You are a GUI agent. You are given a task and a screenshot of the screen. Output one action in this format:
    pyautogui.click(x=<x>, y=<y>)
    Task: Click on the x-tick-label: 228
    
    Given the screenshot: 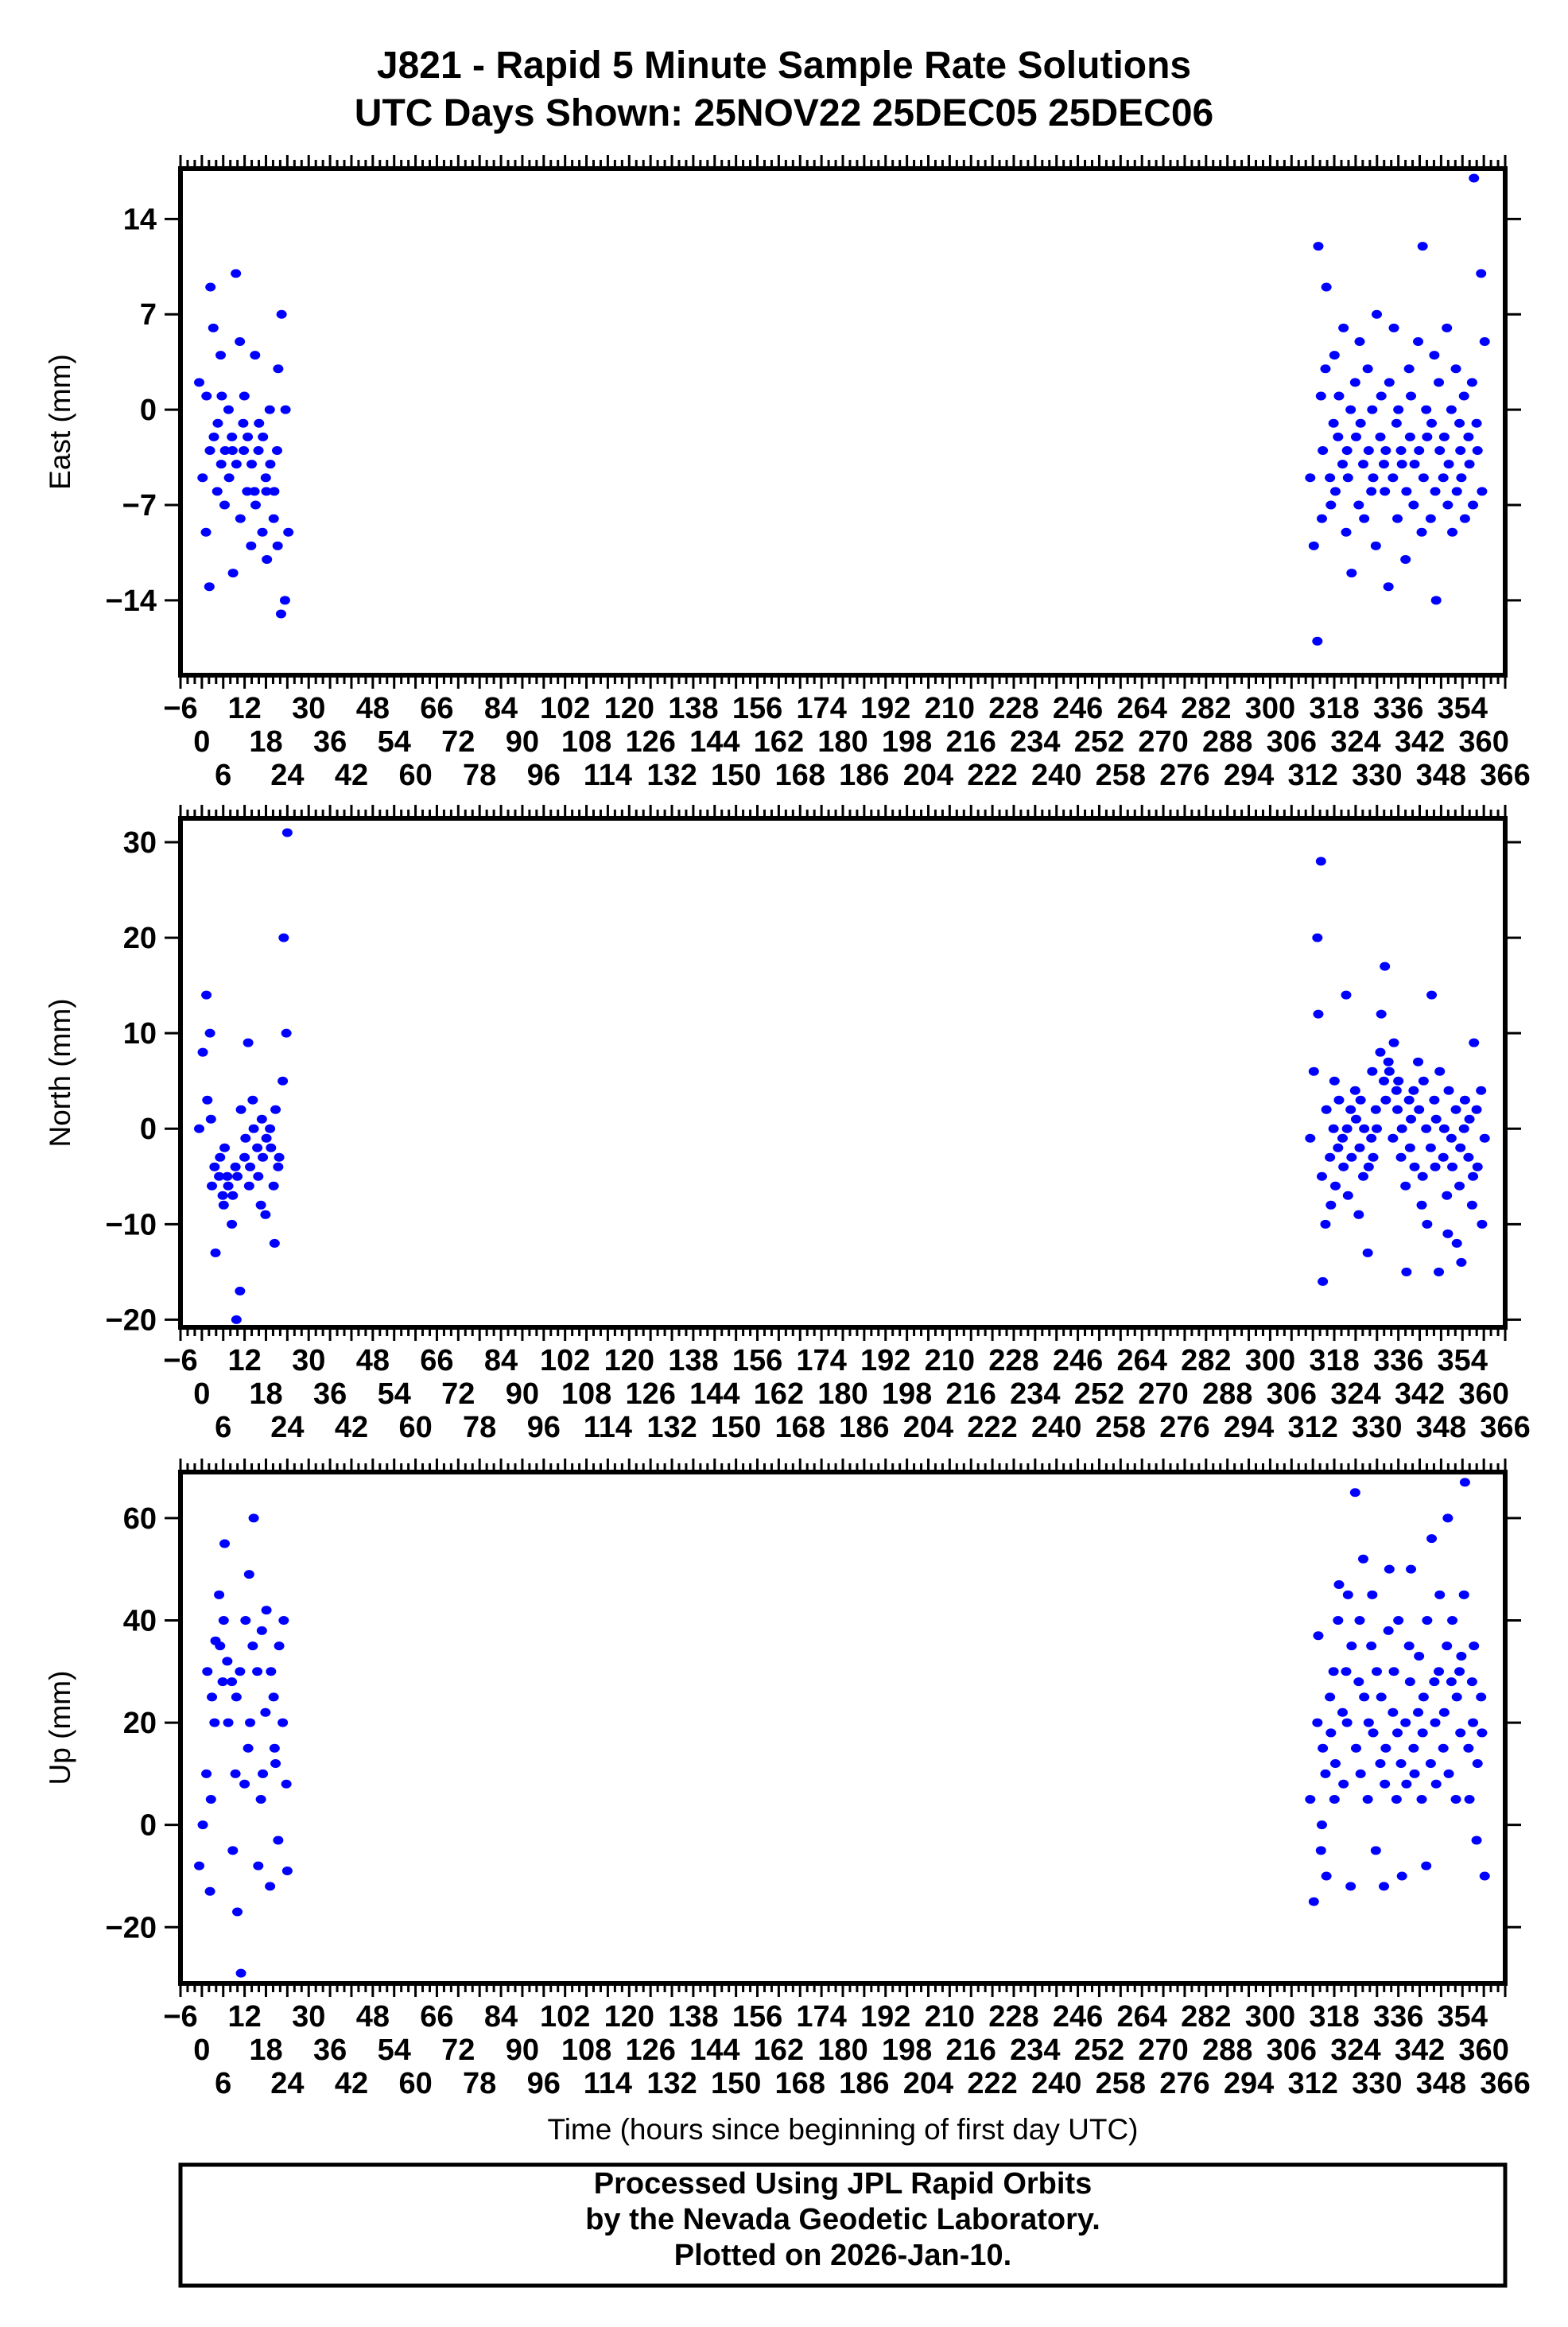 What is the action you would take?
    pyautogui.click(x=1013, y=2017)
    